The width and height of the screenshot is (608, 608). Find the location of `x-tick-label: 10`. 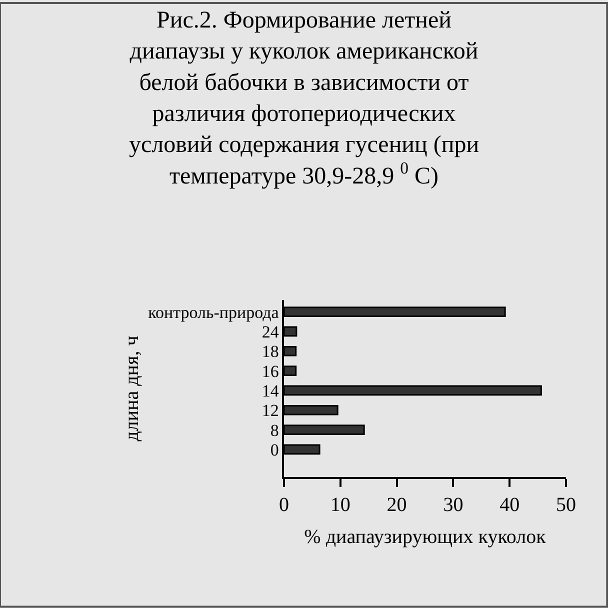

x-tick-label: 10 is located at coordinates (340, 505).